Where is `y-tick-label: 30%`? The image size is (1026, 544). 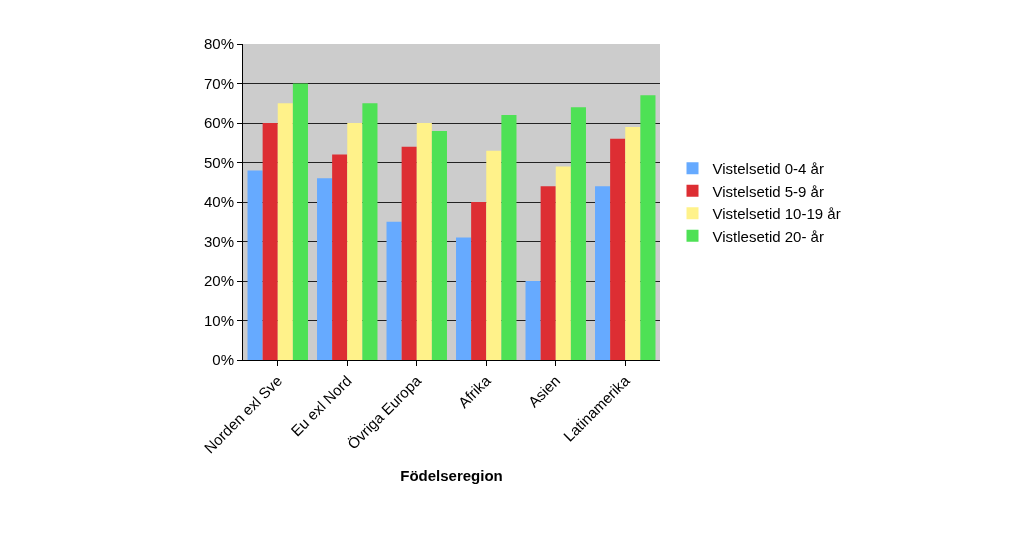 y-tick-label: 30% is located at coordinates (218, 241).